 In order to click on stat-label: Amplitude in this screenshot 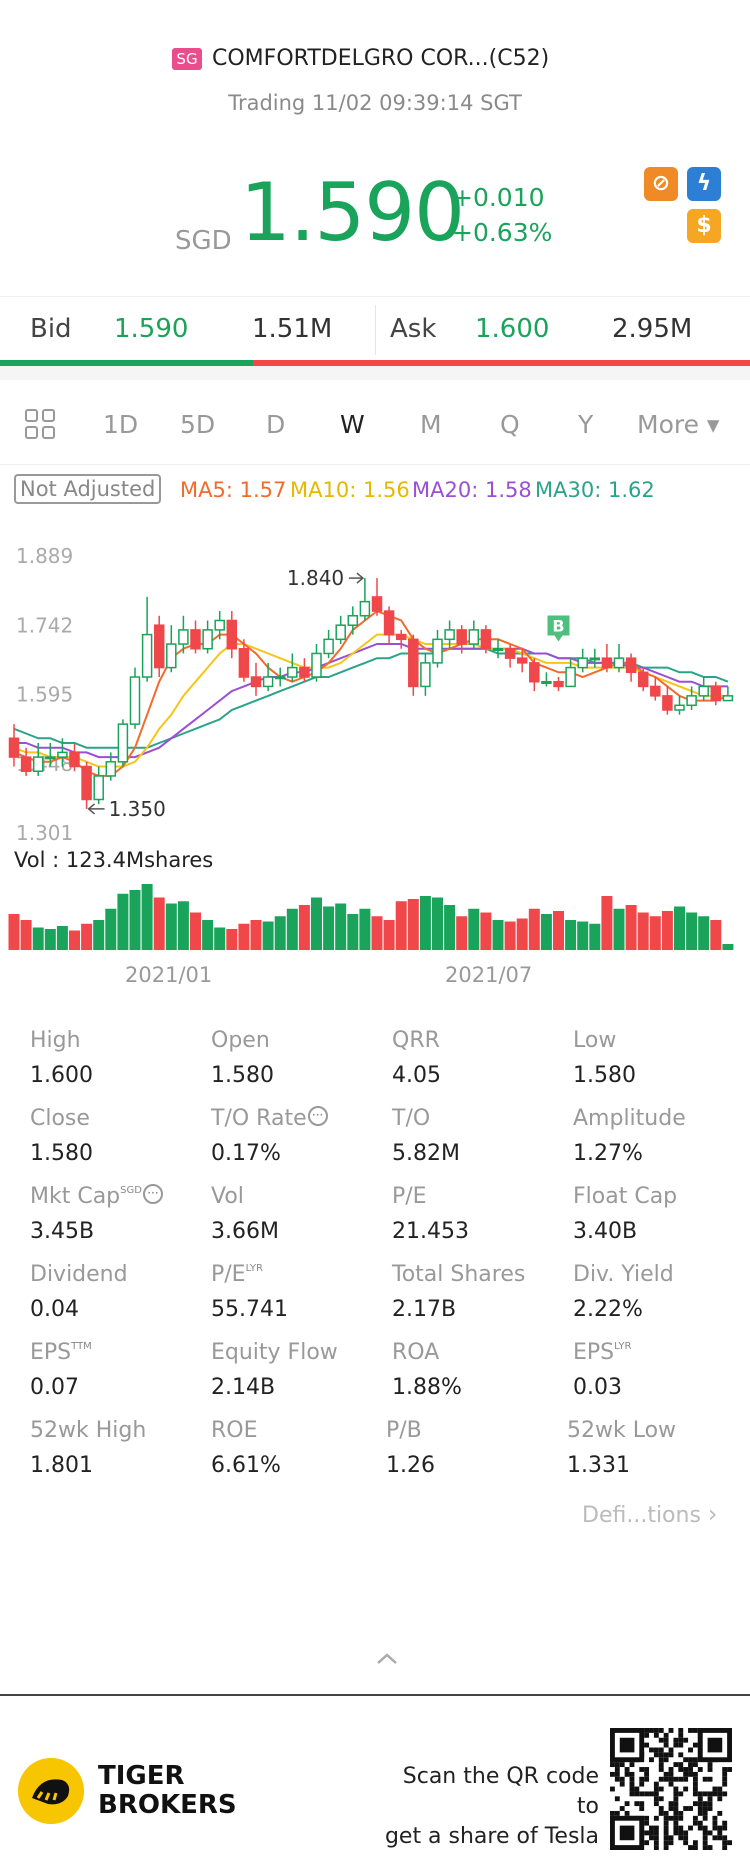, I will do `click(629, 1119)`.